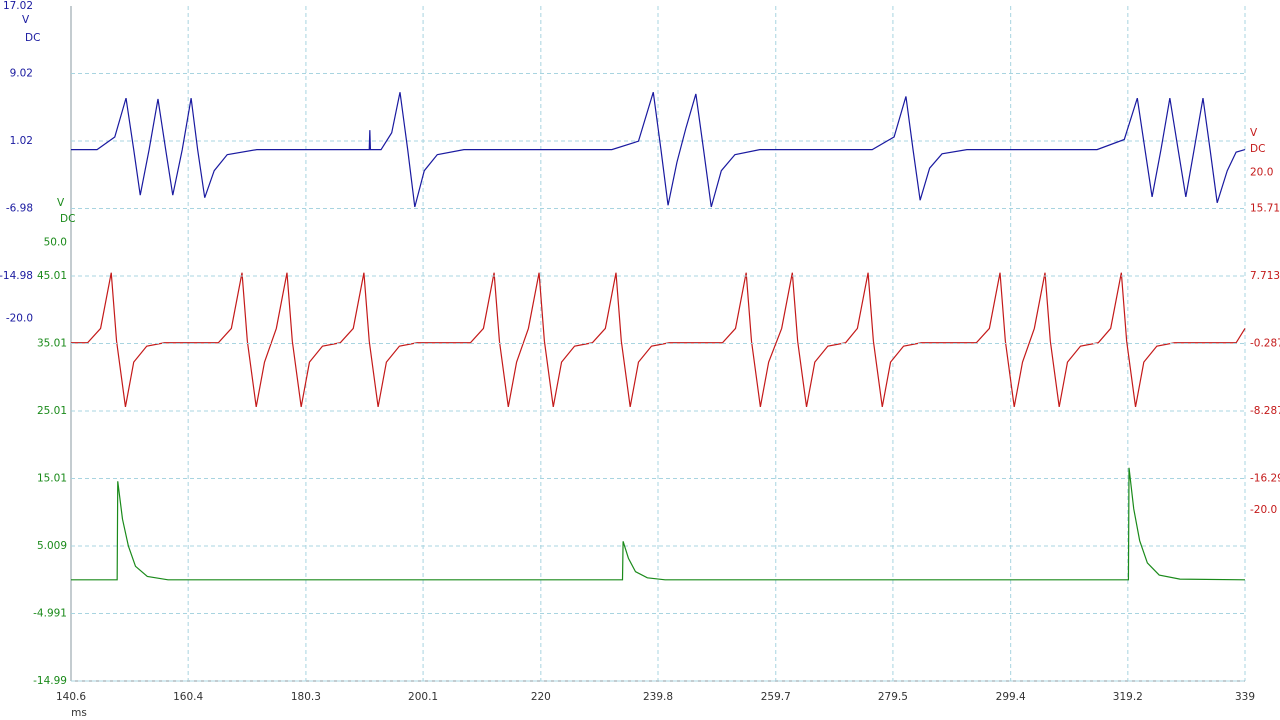 This screenshot has height=720, width=1280. What do you see at coordinates (893, 697) in the screenshot?
I see `x-tick-label: 279.5` at bounding box center [893, 697].